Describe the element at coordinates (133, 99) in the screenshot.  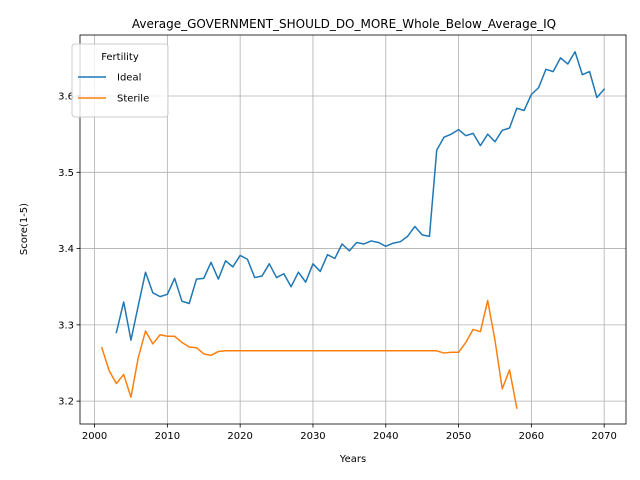
I see `legend-label-sterile: Sterile` at that location.